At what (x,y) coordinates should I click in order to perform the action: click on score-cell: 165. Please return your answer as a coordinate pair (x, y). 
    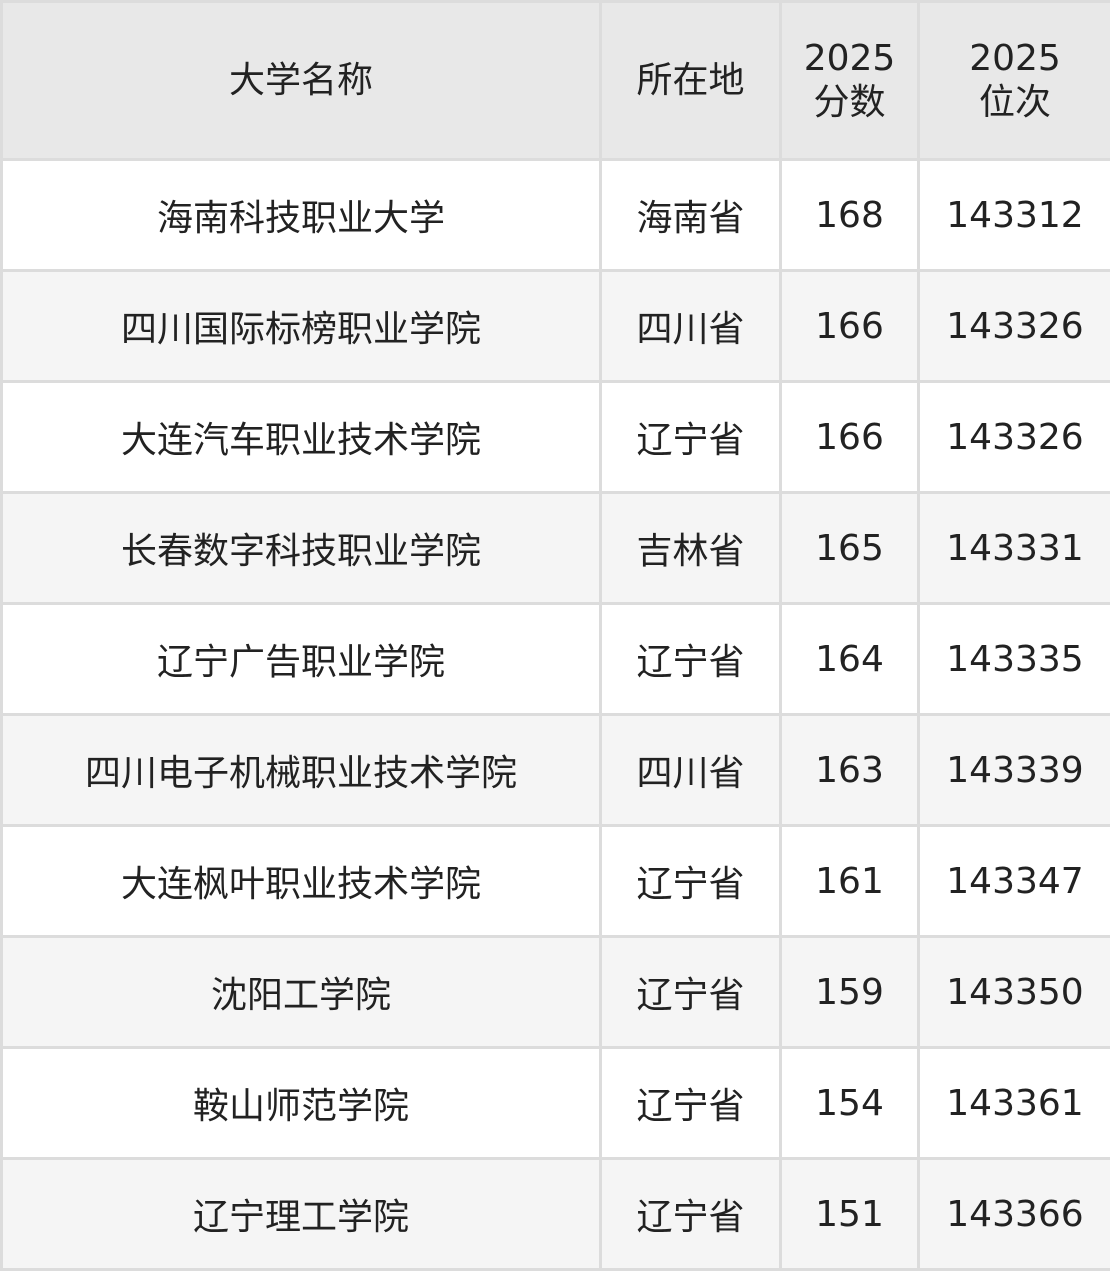
    Looking at the image, I should click on (849, 548).